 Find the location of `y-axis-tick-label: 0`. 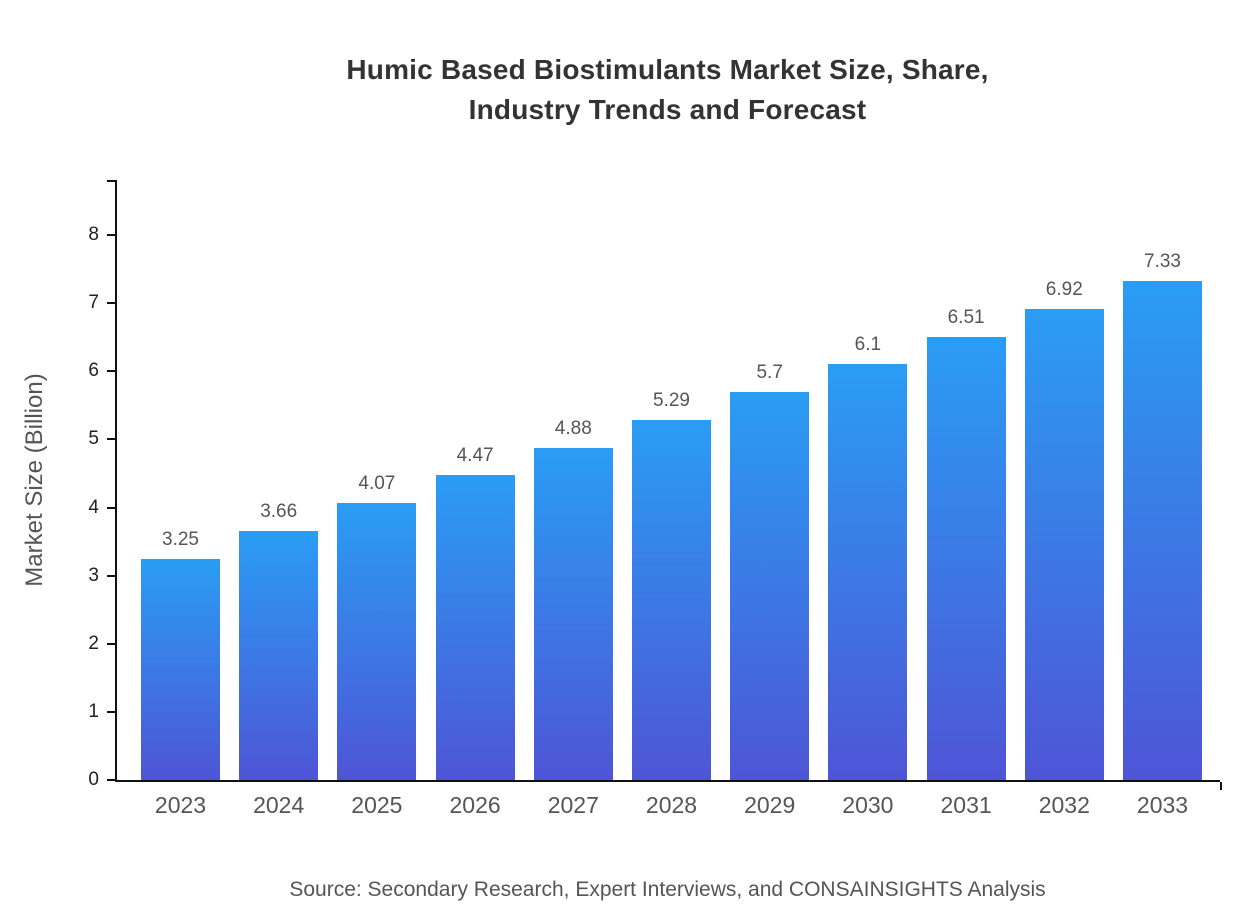

y-axis-tick-label: 0 is located at coordinates (93, 779).